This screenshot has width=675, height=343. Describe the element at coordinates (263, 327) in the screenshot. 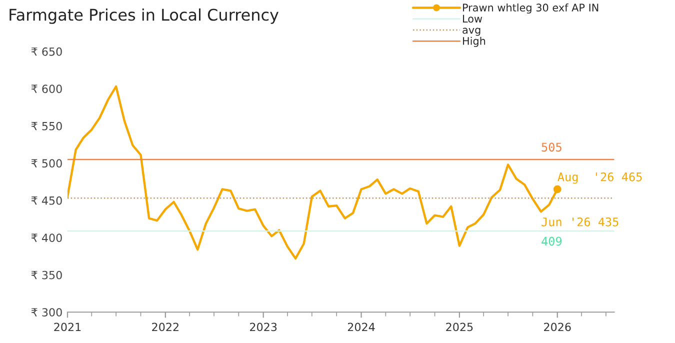

I see `x-tick-label: 2023` at that location.